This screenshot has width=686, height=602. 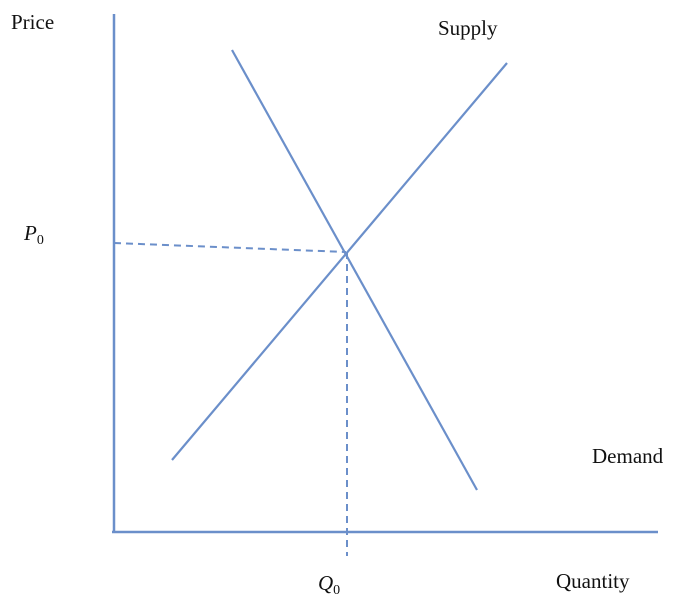 What do you see at coordinates (32, 22) in the screenshot?
I see `y-axis-label: Price` at bounding box center [32, 22].